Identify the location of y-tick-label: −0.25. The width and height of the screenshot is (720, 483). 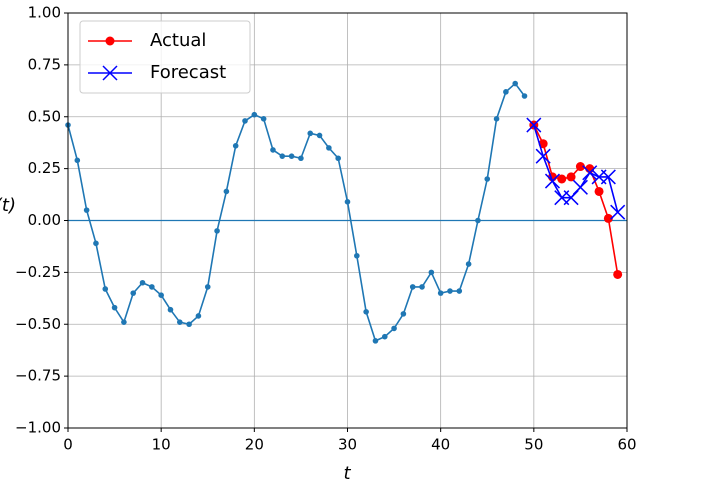
(38, 272).